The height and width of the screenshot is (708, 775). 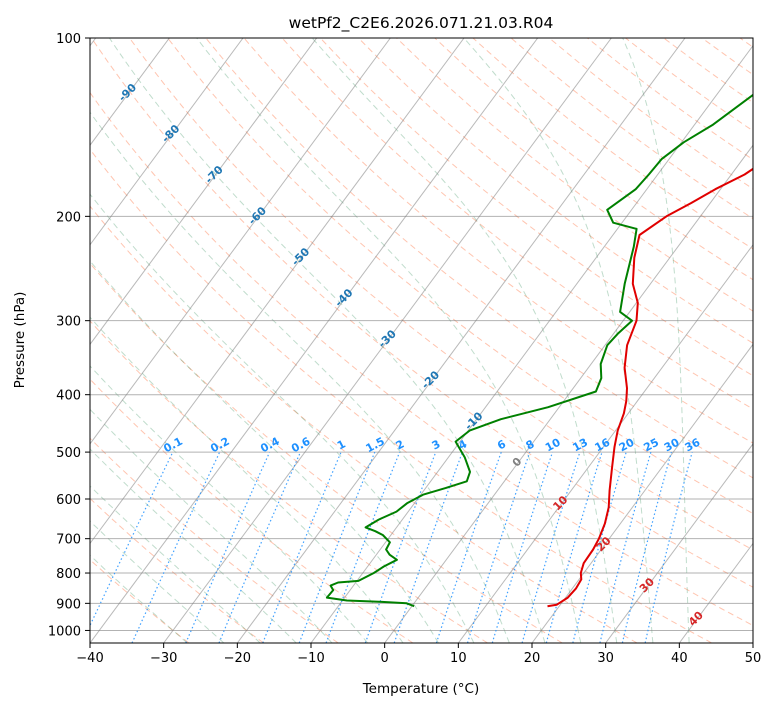 I want to click on isotherm-label: -40, so click(x=343, y=297).